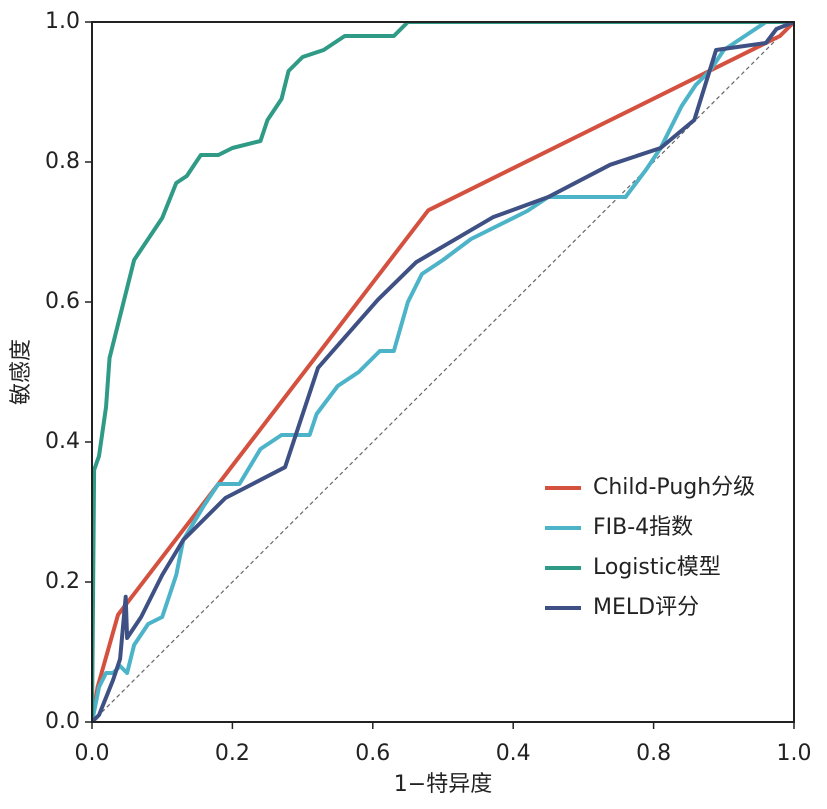 The width and height of the screenshot is (827, 809). Describe the element at coordinates (62, 301) in the screenshot. I see `y-tick-label: 0.6` at that location.